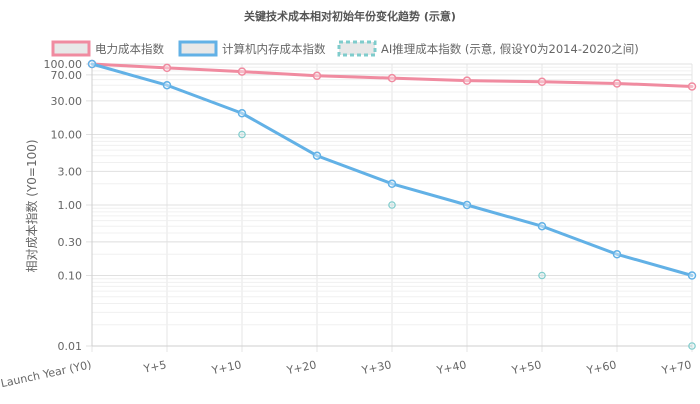 The image size is (700, 404). What do you see at coordinates (63, 64) in the screenshot?
I see `y-tick-label: 100.00` at bounding box center [63, 64].